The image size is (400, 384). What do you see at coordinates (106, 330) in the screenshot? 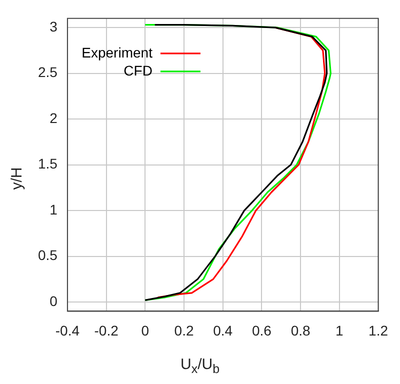
I see `x-tick-label: -0.2` at bounding box center [106, 330].